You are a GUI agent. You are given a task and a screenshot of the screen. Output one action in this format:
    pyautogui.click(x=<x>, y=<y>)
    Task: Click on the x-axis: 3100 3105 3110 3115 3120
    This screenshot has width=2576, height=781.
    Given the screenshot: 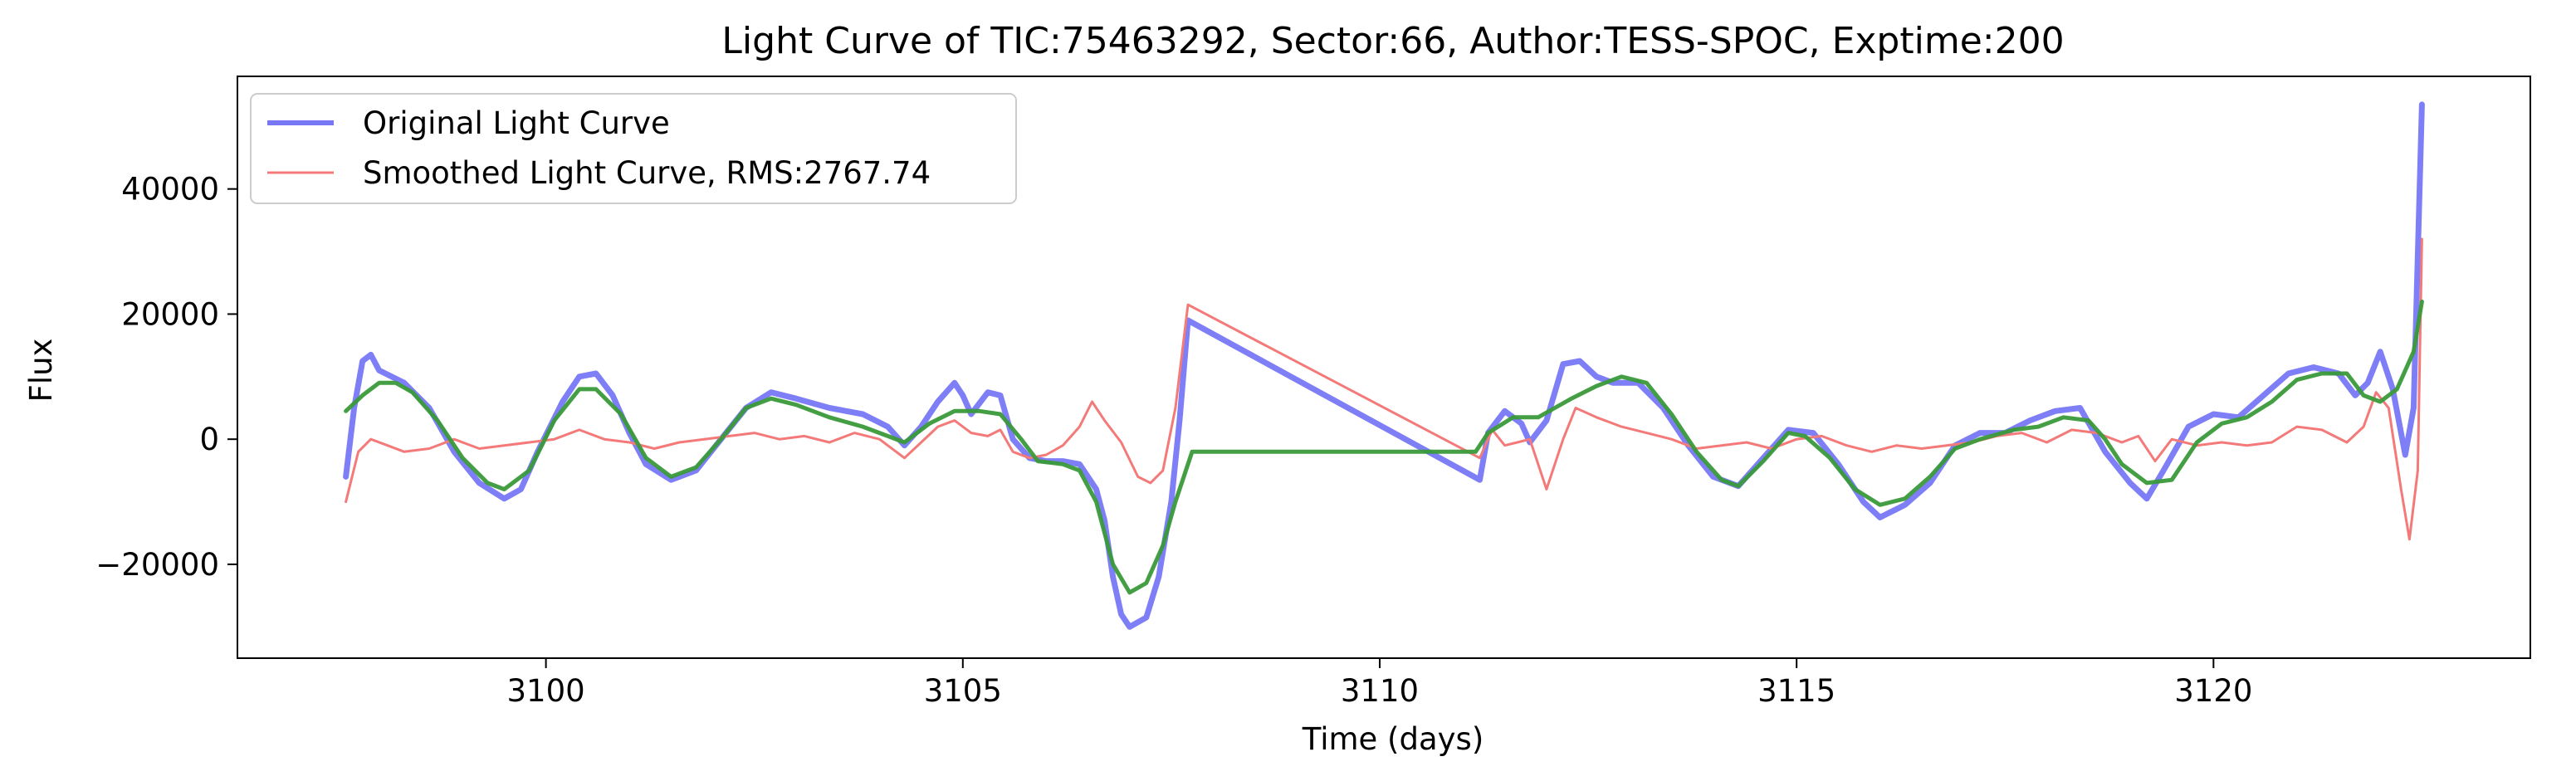 What is the action you would take?
    pyautogui.click(x=1379, y=683)
    